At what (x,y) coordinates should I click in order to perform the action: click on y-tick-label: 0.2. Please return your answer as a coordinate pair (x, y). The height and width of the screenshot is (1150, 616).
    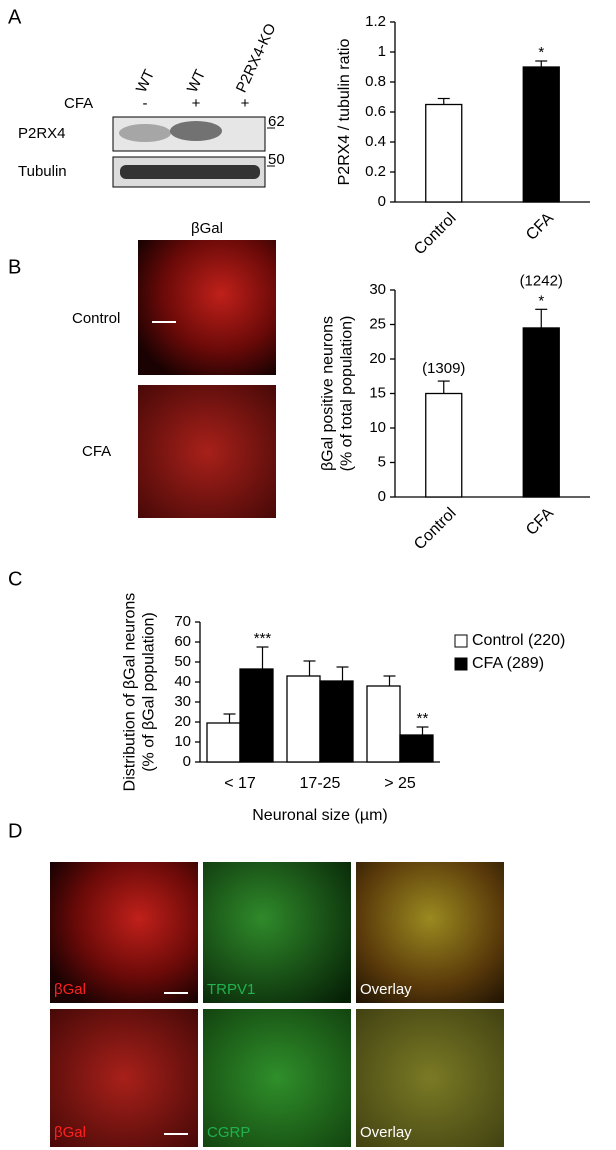
    Looking at the image, I should click on (375, 171).